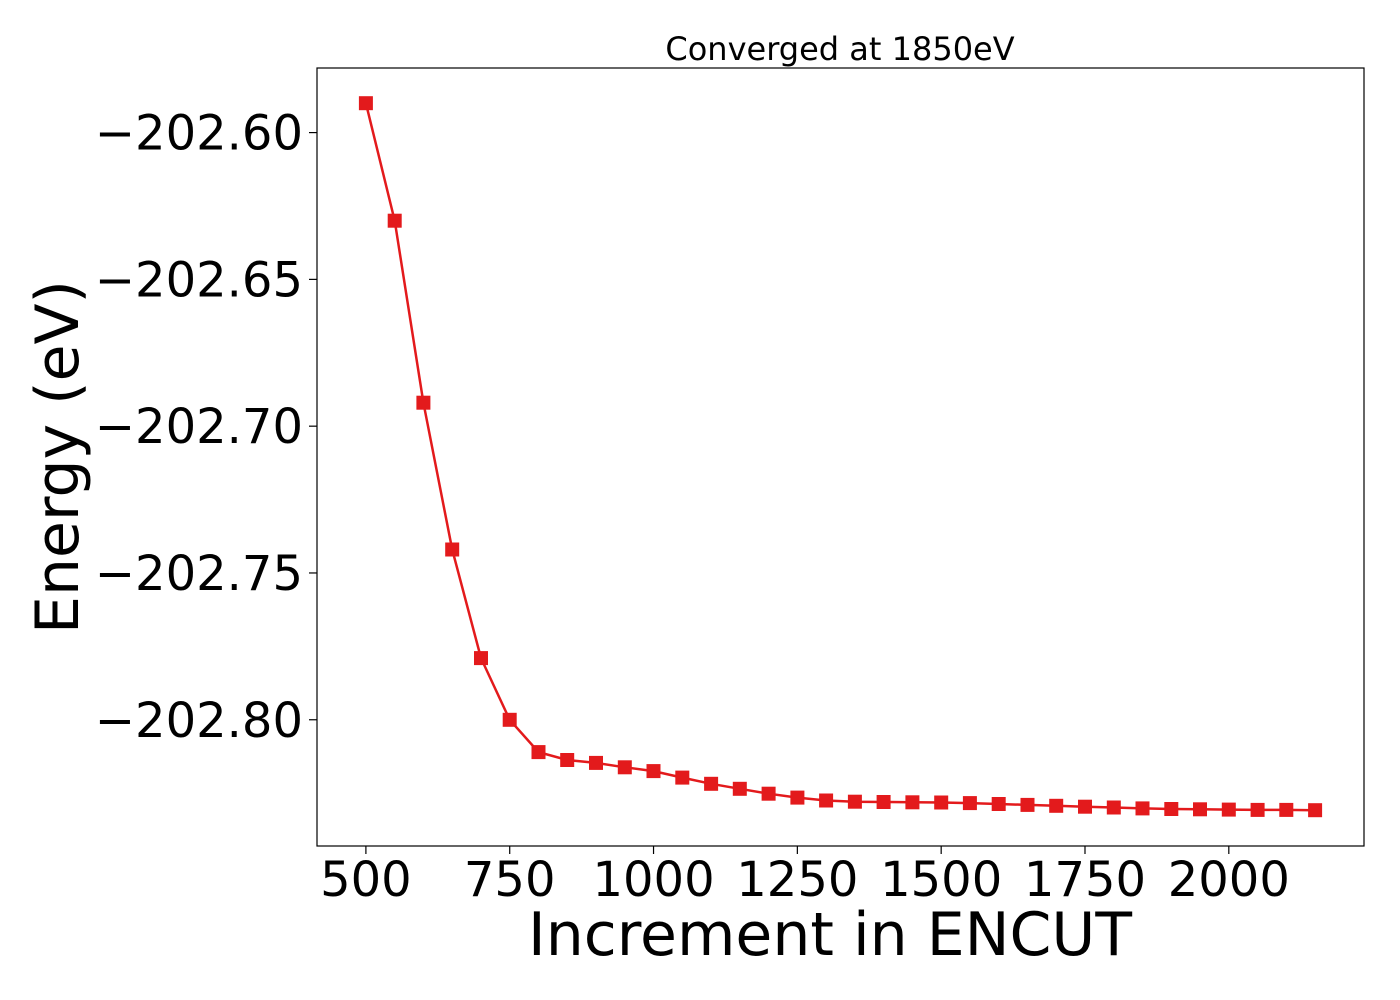 This screenshot has height=1000, width=1400. Describe the element at coordinates (199, 574) in the screenshot. I see `y-tick-label: −202.75` at that location.